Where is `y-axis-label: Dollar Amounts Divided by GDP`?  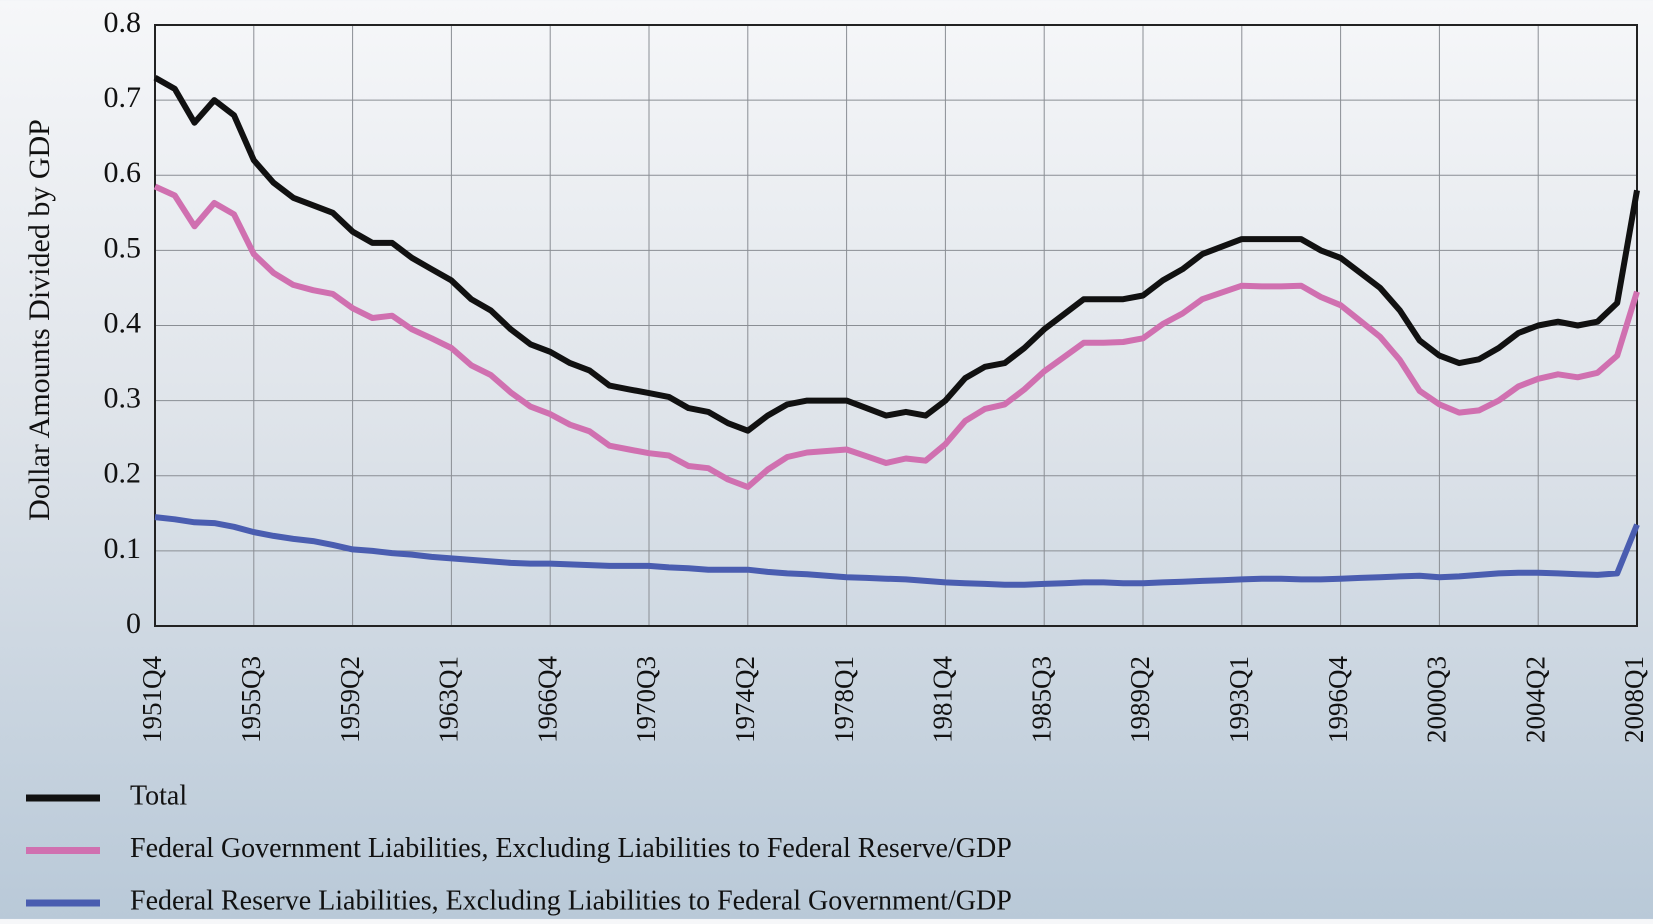 y-axis-label: Dollar Amounts Divided by GDP is located at coordinates (39, 320).